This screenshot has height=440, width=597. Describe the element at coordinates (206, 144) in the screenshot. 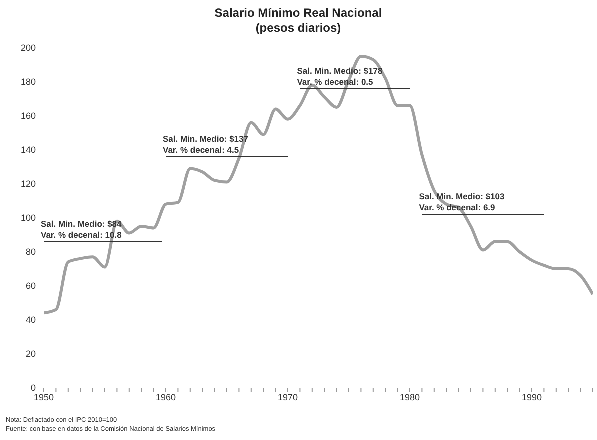

I see `annotation: Sal. Min. Medio: $137 Var. % decenal: 4.5` at that location.